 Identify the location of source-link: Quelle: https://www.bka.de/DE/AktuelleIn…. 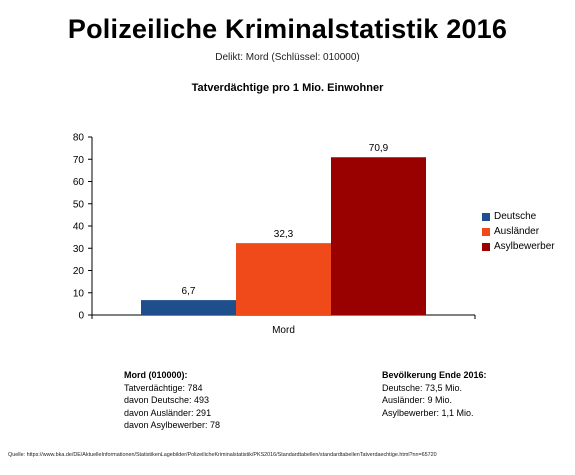
(222, 455).